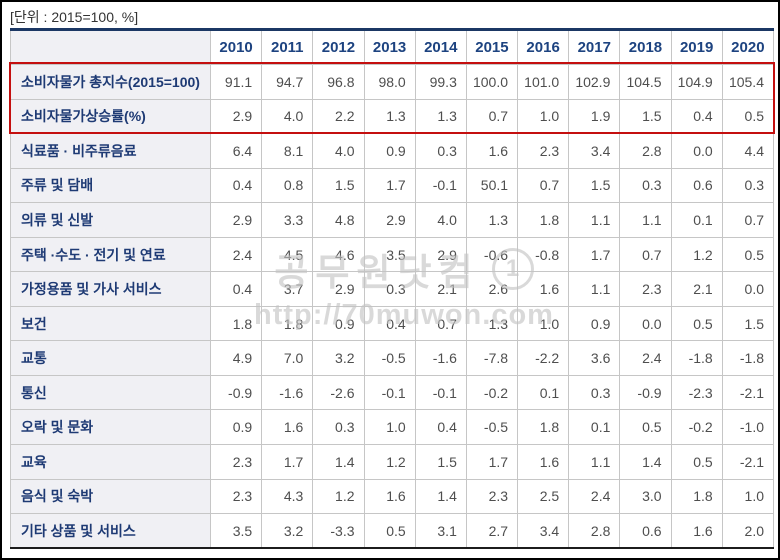 The image size is (780, 560). What do you see at coordinates (748, 47) in the screenshot?
I see `header-year-2020: 2020` at bounding box center [748, 47].